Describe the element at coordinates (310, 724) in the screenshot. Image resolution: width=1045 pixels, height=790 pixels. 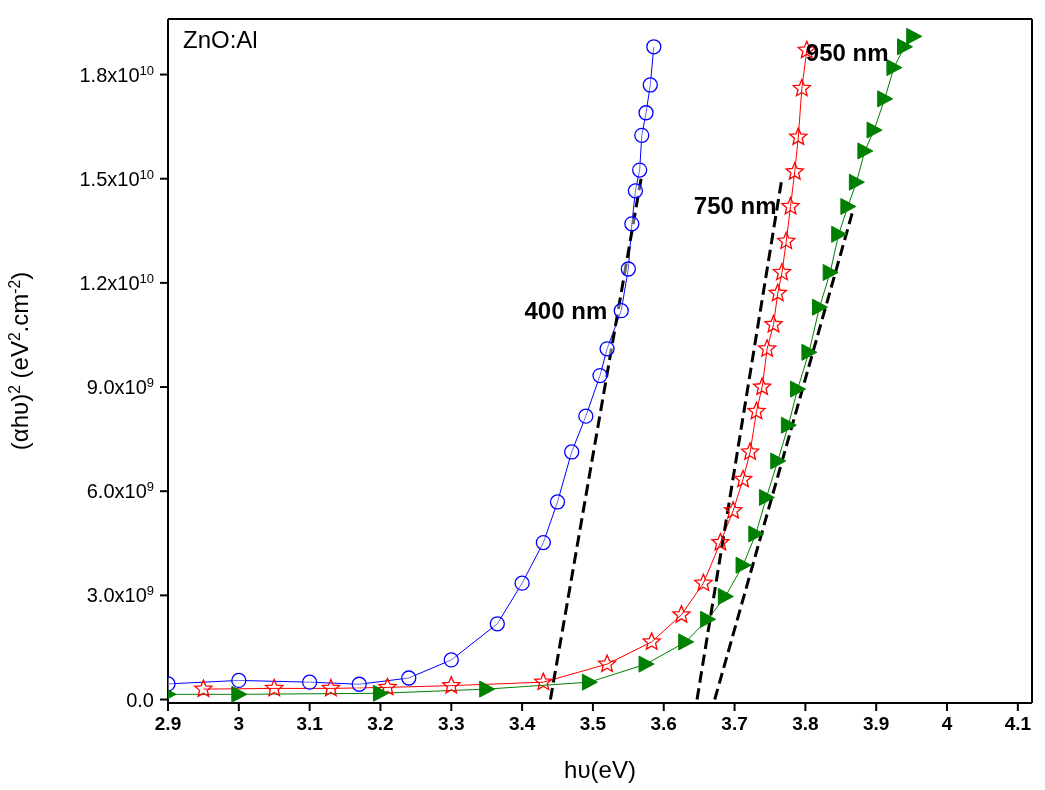
I see `x-tick-label: 3.1` at that location.